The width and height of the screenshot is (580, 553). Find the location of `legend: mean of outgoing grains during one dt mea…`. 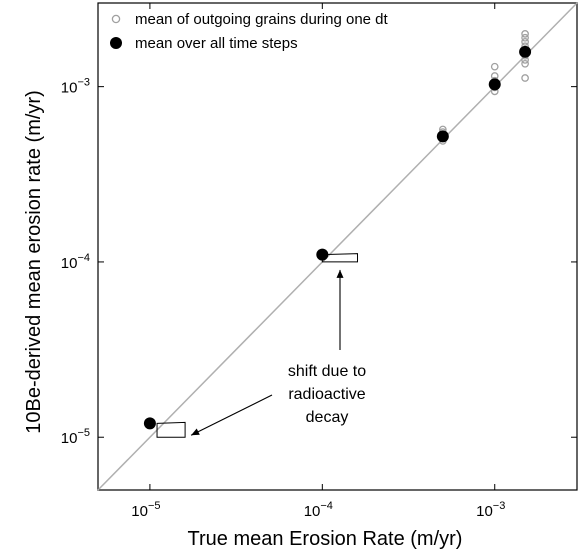

legend: mean of outgoing grains during one dt mea… is located at coordinates (249, 31).